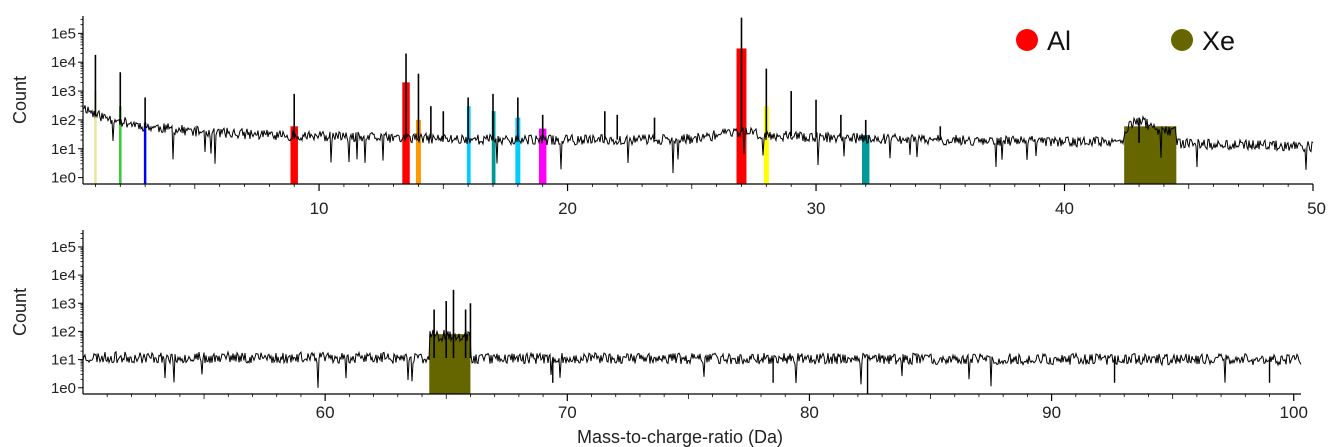 Image resolution: width=1328 pixels, height=447 pixels. Describe the element at coordinates (1059, 41) in the screenshot. I see `legend-label-al: Al` at that location.